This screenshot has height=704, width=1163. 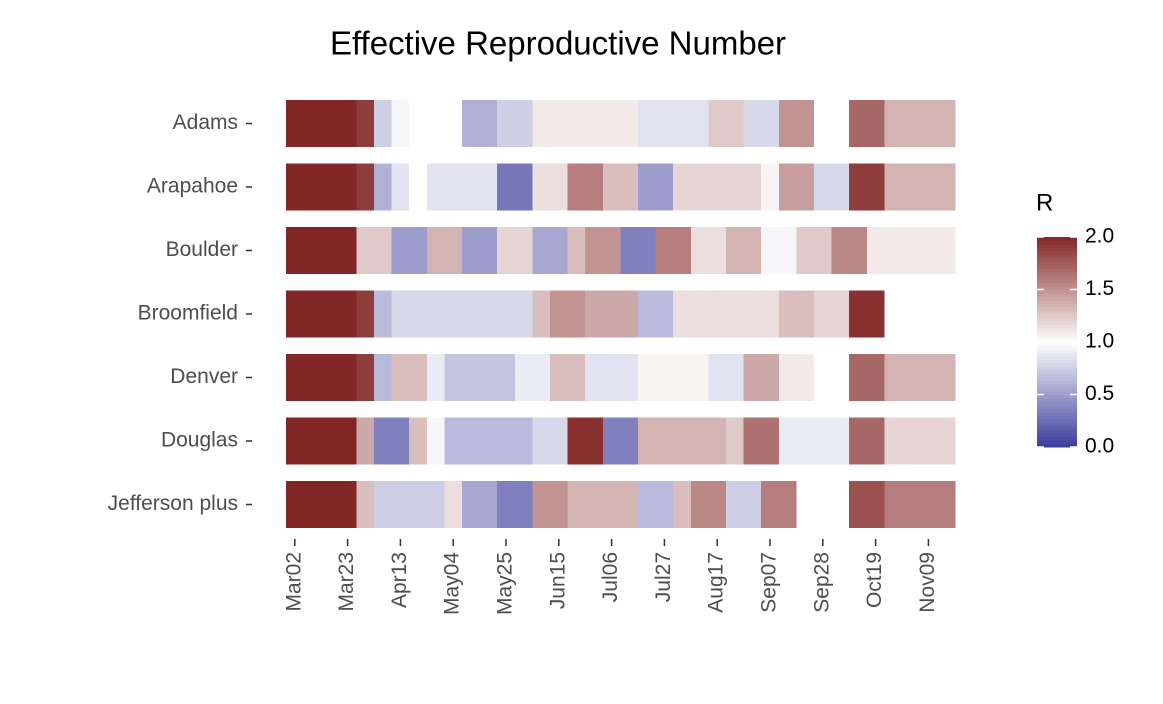 I want to click on colorbar-label: 0.5, so click(x=1099, y=393).